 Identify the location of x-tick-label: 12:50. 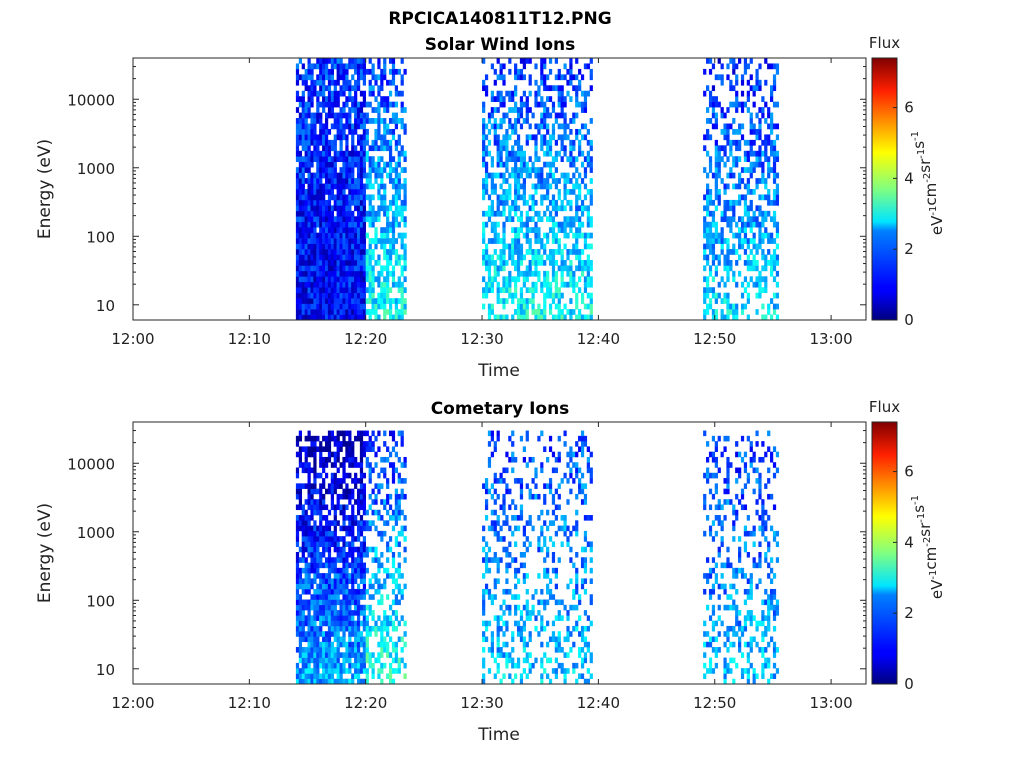
(714, 339).